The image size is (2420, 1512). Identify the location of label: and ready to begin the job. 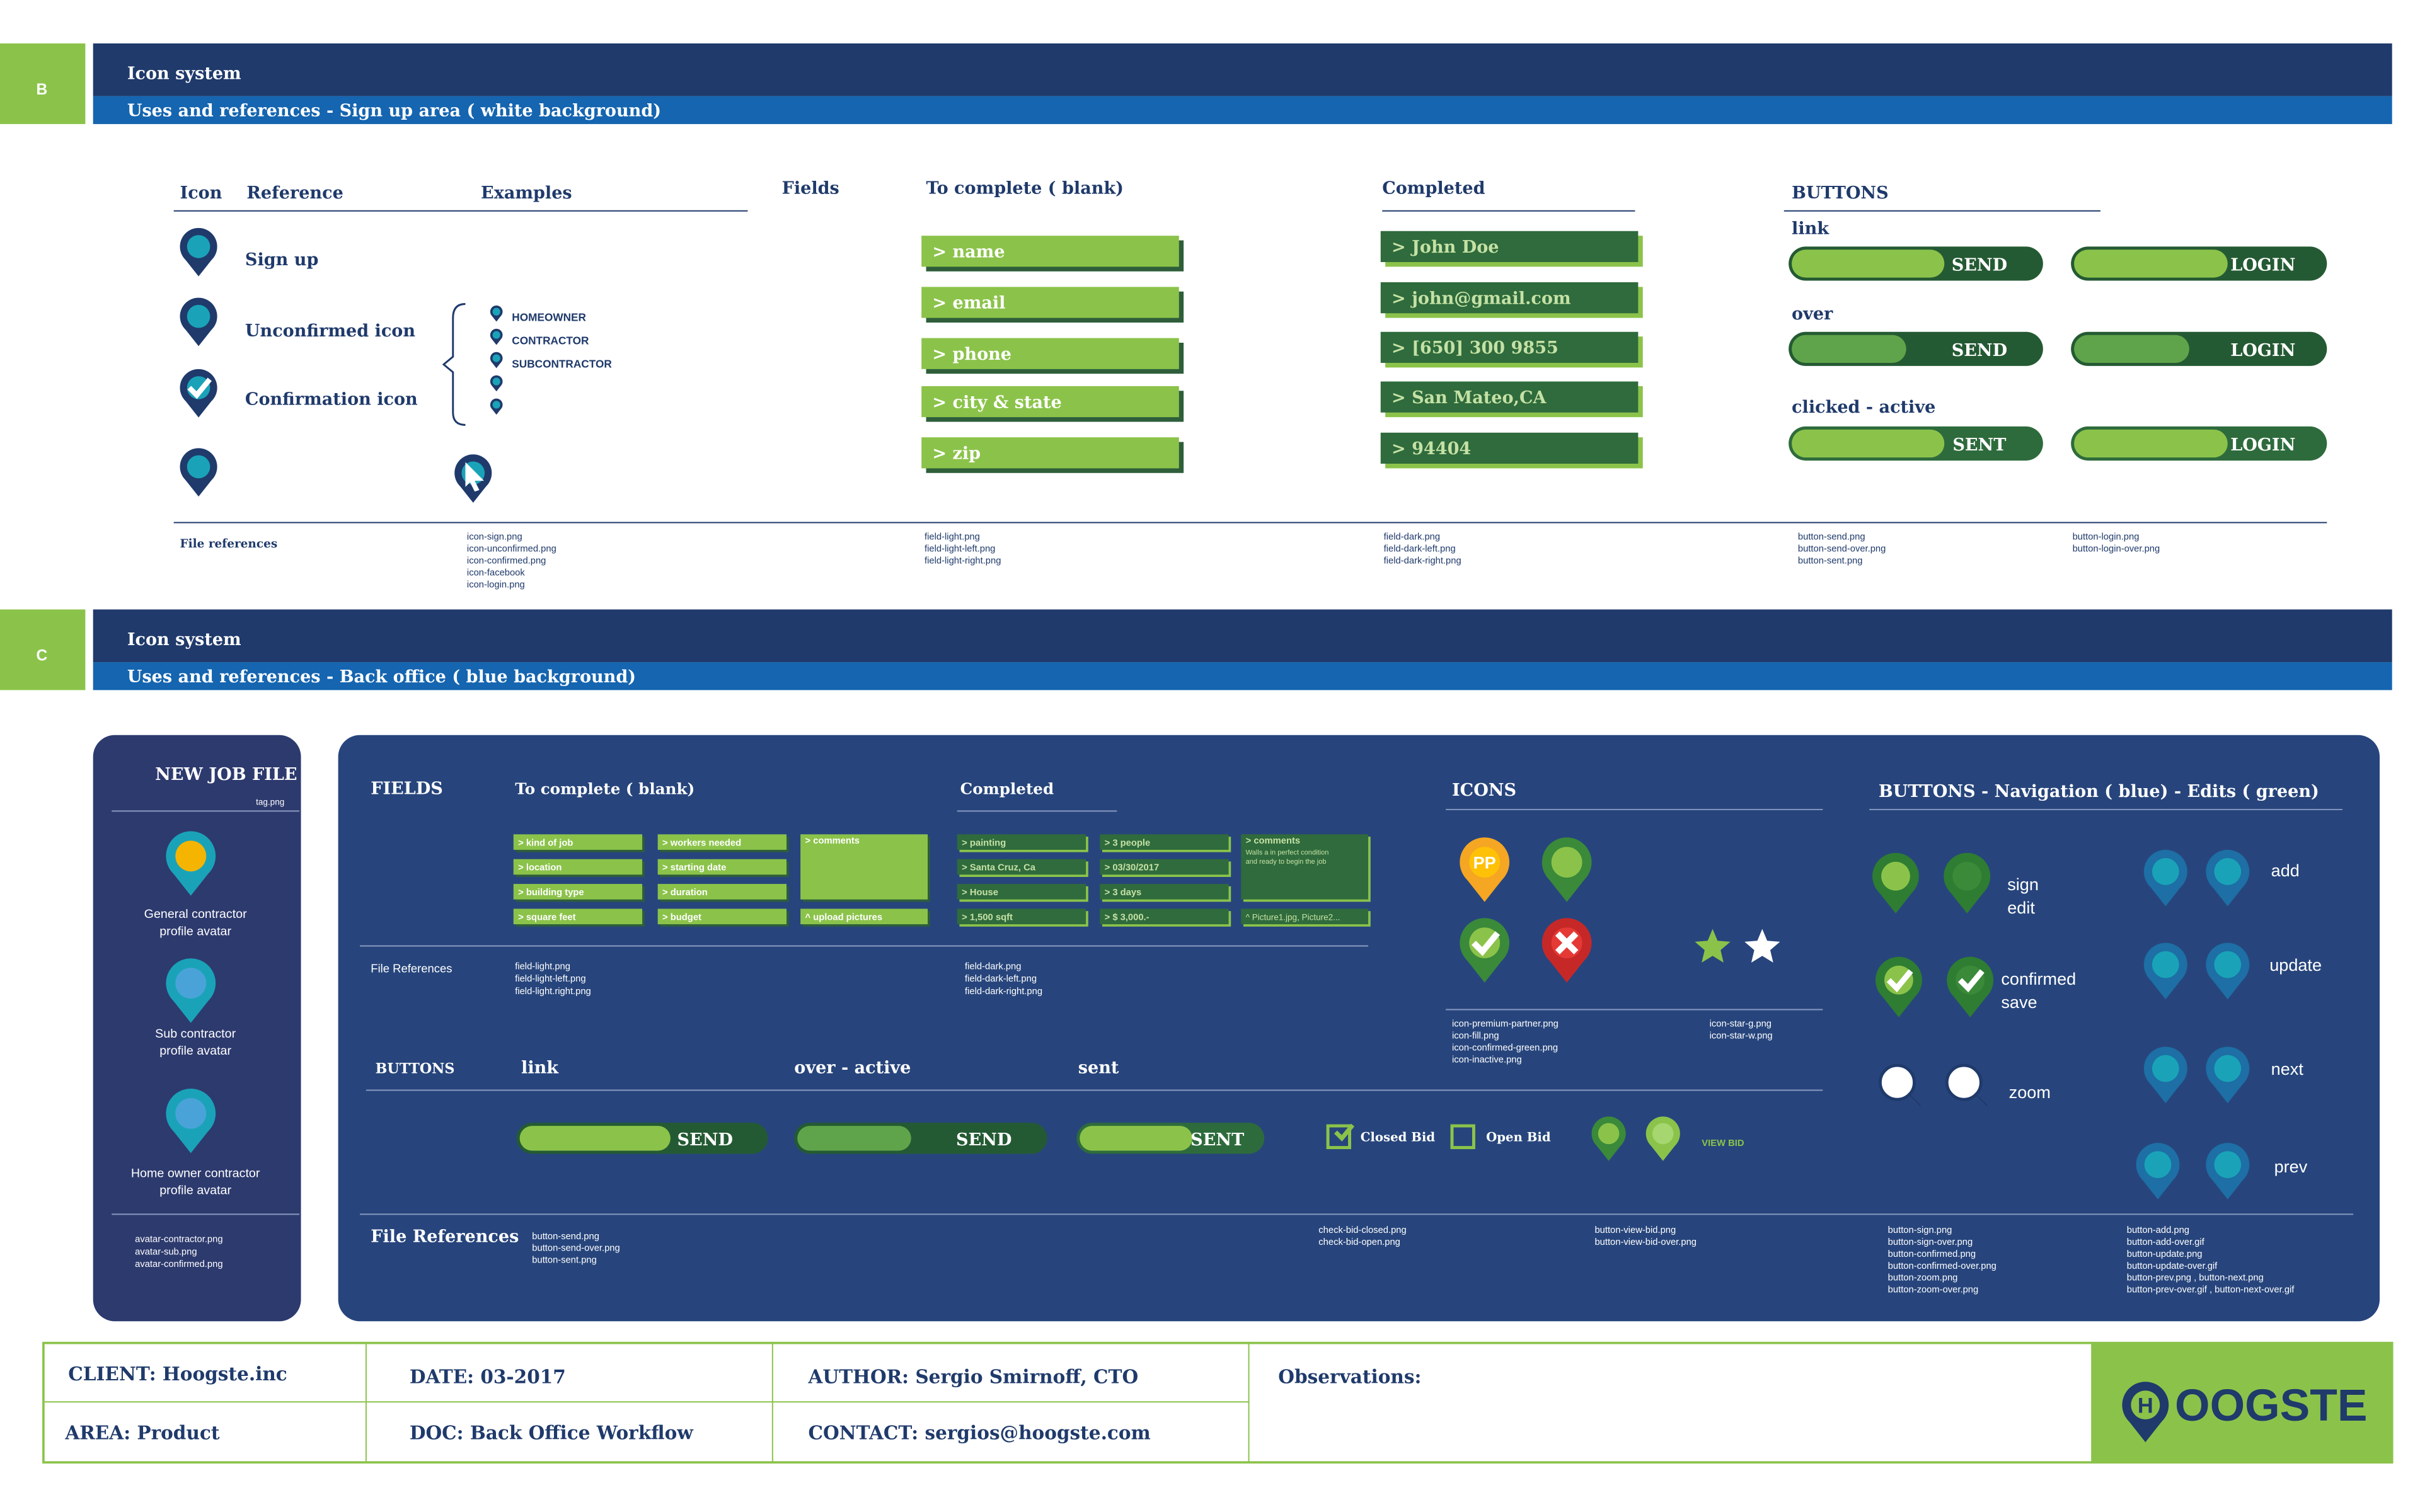
(1287, 862).